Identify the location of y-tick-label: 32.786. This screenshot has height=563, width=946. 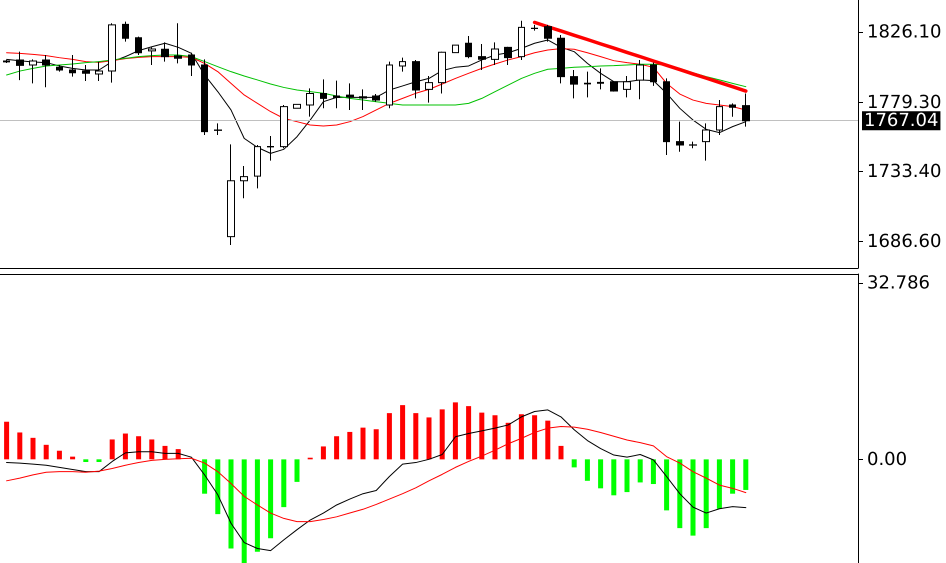
(898, 283).